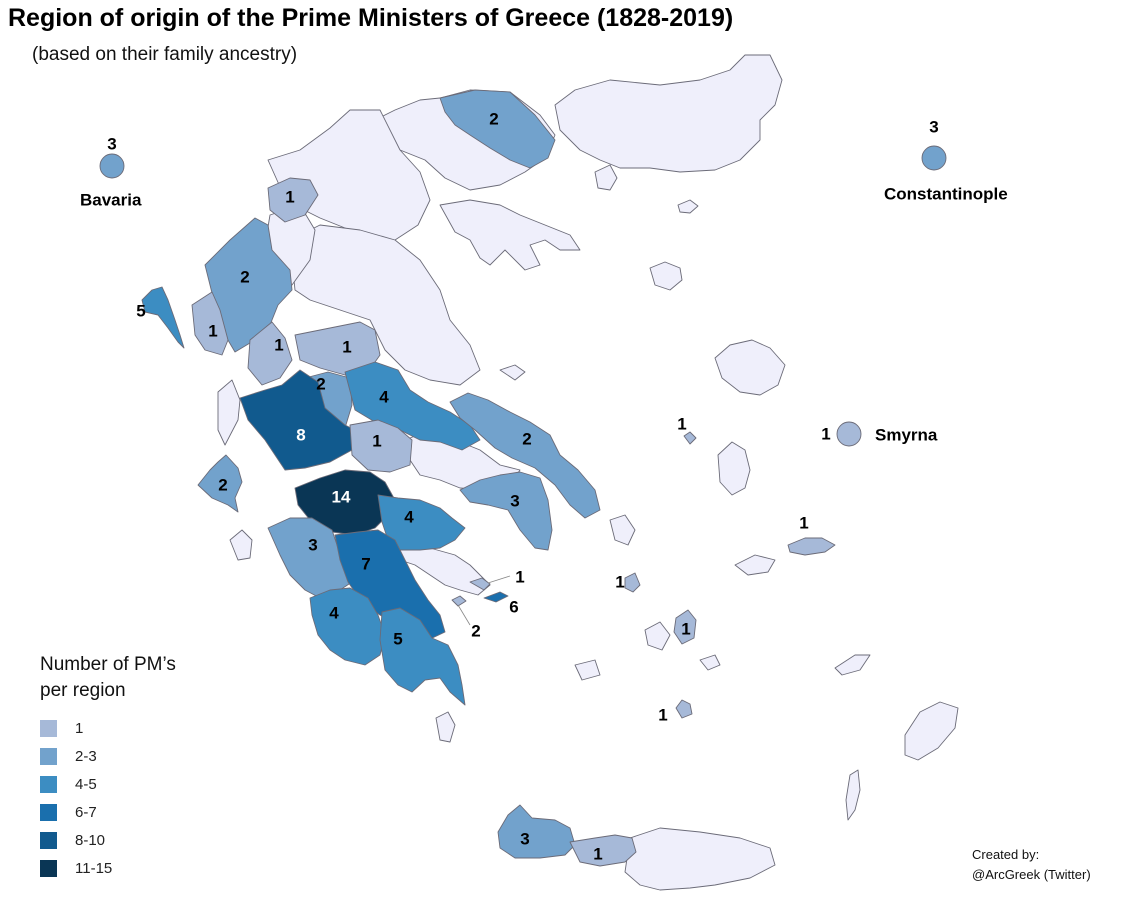 The height and width of the screenshot is (917, 1128). Describe the element at coordinates (445, 727) in the screenshot. I see `region-kythira` at that location.